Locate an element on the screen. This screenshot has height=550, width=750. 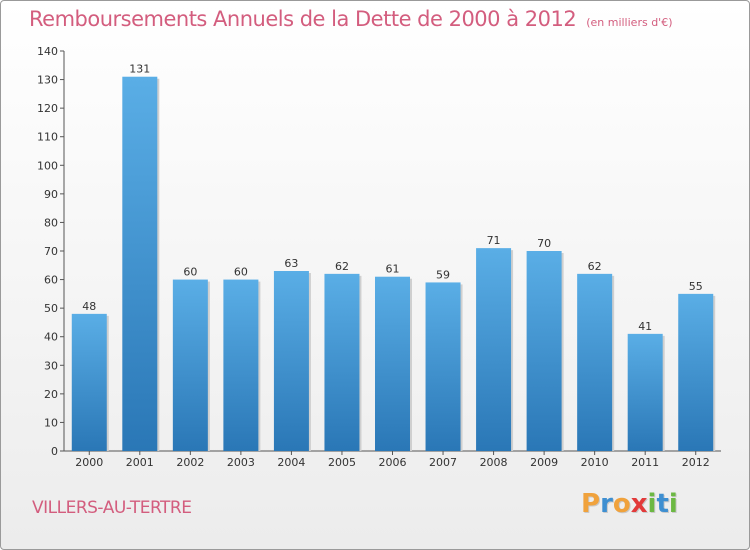
bar-value-label: 55 is located at coordinates (696, 286).